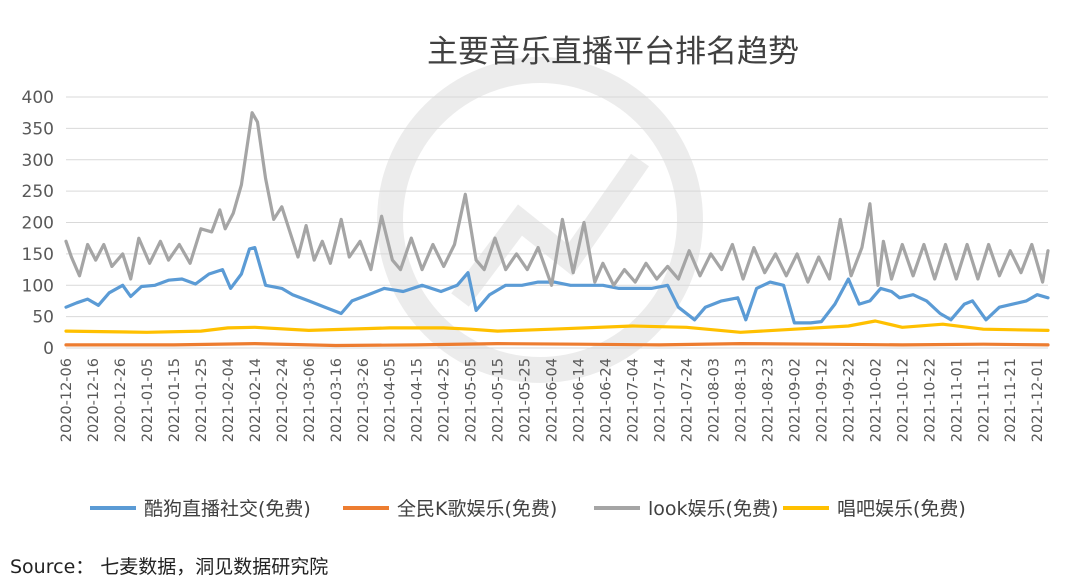 The width and height of the screenshot is (1080, 585). Describe the element at coordinates (580, 400) in the screenshot. I see `x-tick-label: 2021-06-14` at that location.